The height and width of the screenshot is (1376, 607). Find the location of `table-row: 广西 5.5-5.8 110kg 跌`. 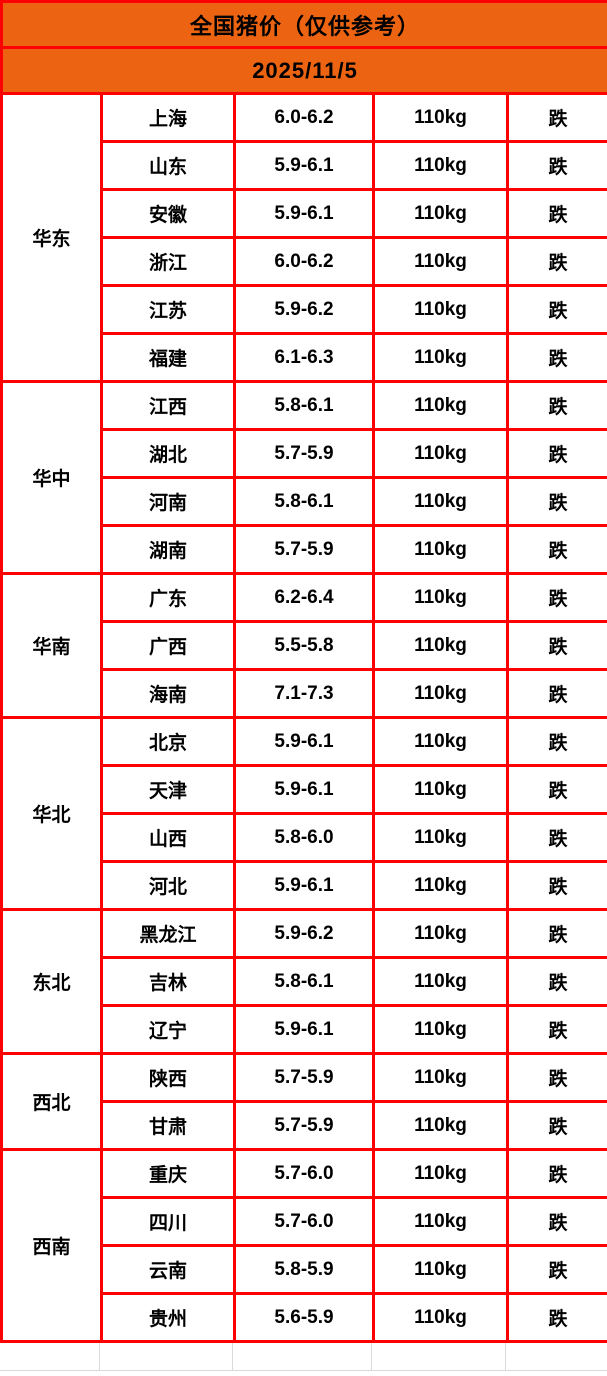

table-row: 广西 5.5-5.8 110kg 跌 is located at coordinates (304, 645).